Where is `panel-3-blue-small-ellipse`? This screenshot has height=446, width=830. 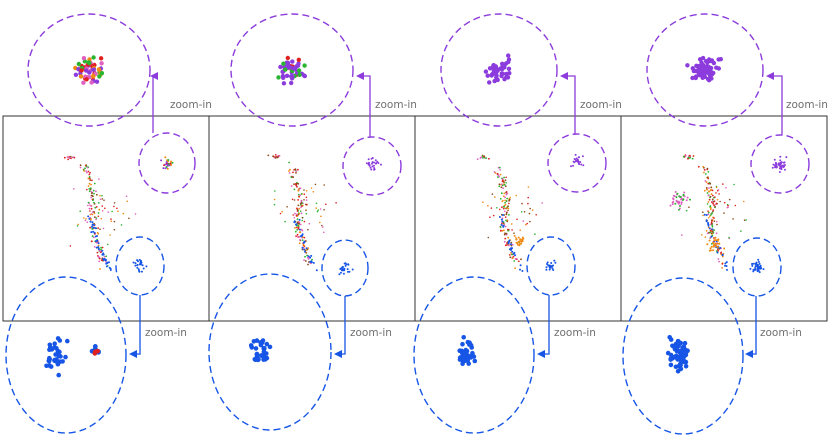 panel-3-blue-small-ellipse is located at coordinates (551, 266).